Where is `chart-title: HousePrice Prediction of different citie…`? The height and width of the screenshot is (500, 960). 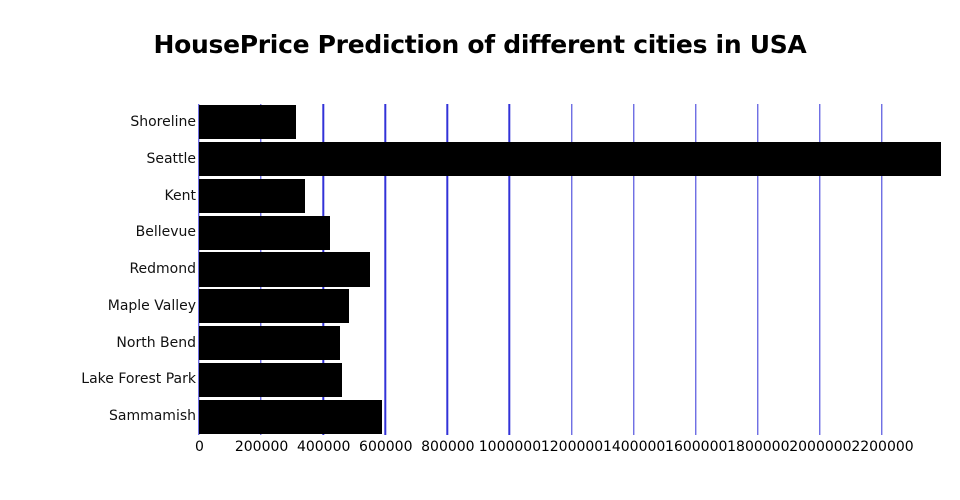
chart-title: HousePrice Prediction of different citie… is located at coordinates (480, 44).